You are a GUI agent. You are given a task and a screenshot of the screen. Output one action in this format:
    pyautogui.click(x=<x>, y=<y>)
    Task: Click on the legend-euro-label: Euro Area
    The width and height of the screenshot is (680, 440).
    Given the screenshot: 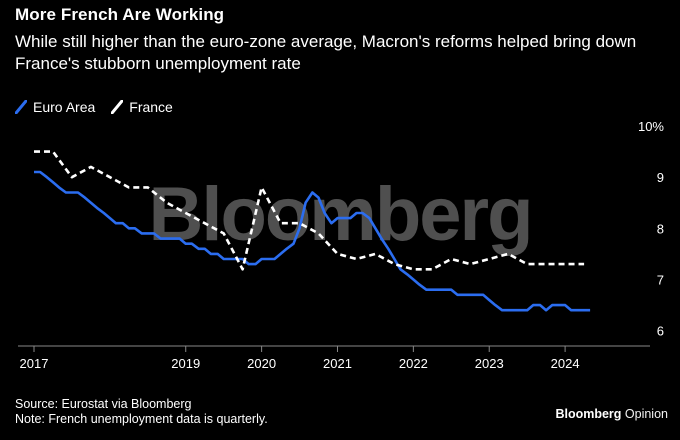 What is the action you would take?
    pyautogui.click(x=64, y=107)
    